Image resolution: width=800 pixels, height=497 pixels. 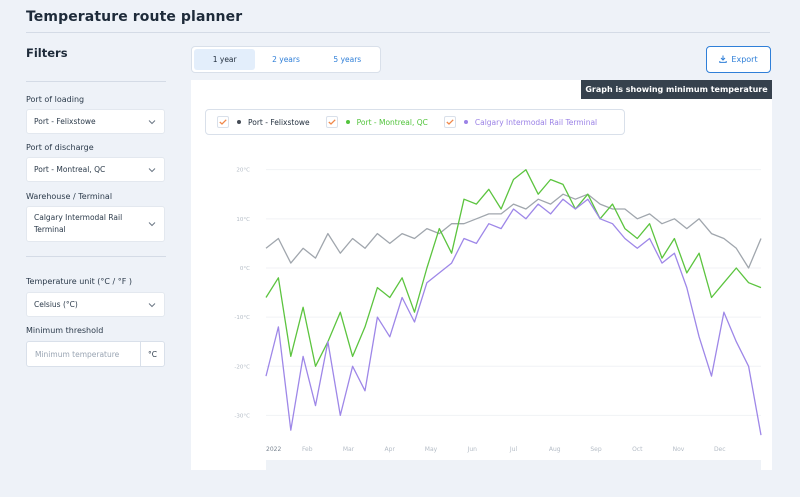 I want to click on title-divider, so click(x=398, y=32).